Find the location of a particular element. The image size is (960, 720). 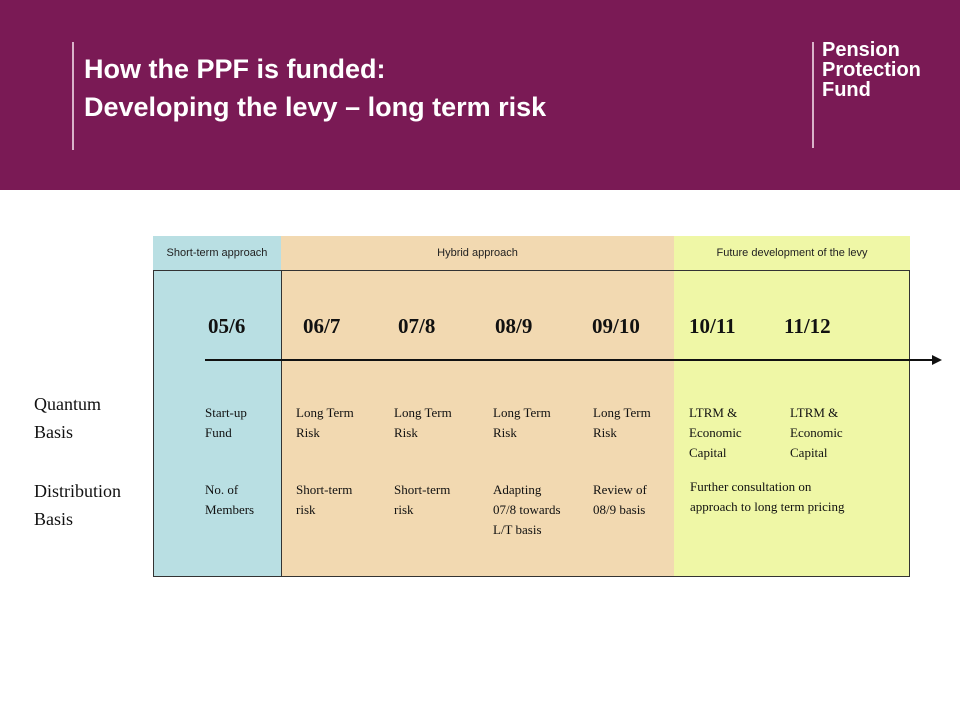

phase-label-future: Future development of the levy is located at coordinates (792, 253).